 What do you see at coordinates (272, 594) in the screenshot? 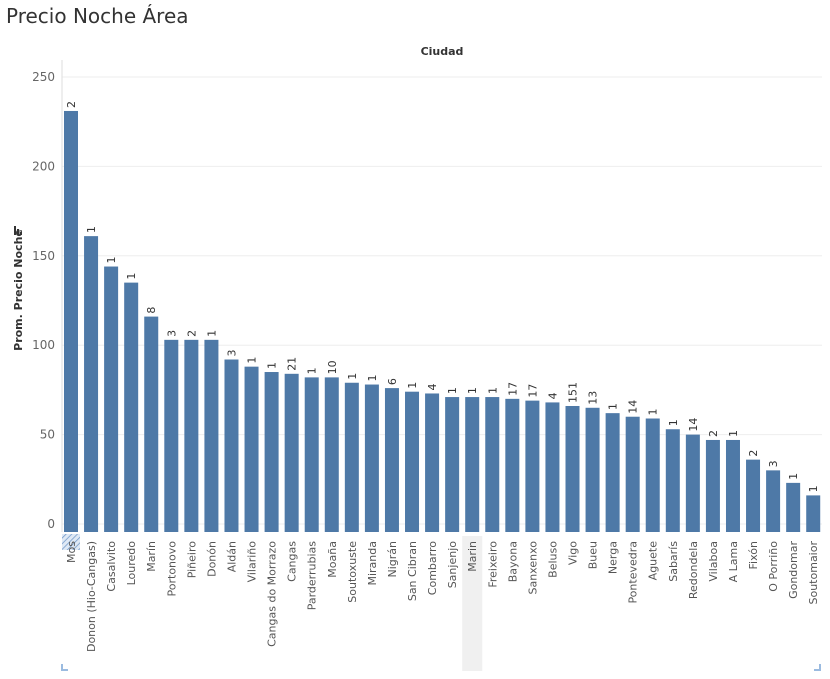
I see `category-label: Cangas do Morrazo` at bounding box center [272, 594].